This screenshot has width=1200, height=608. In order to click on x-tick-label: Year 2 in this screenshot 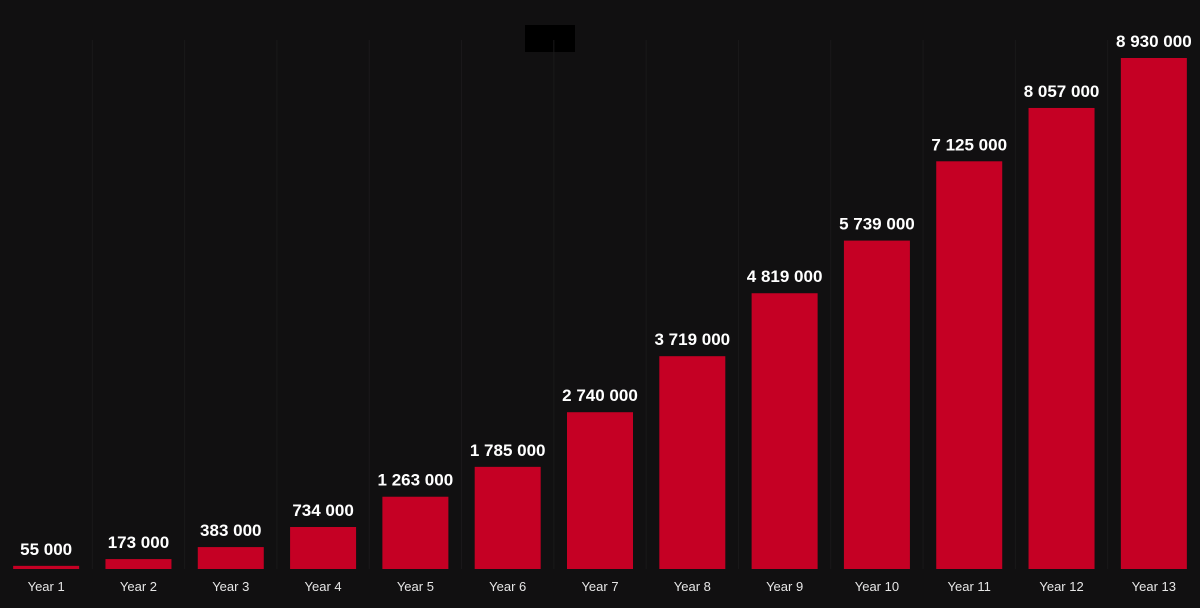, I will do `click(138, 586)`.